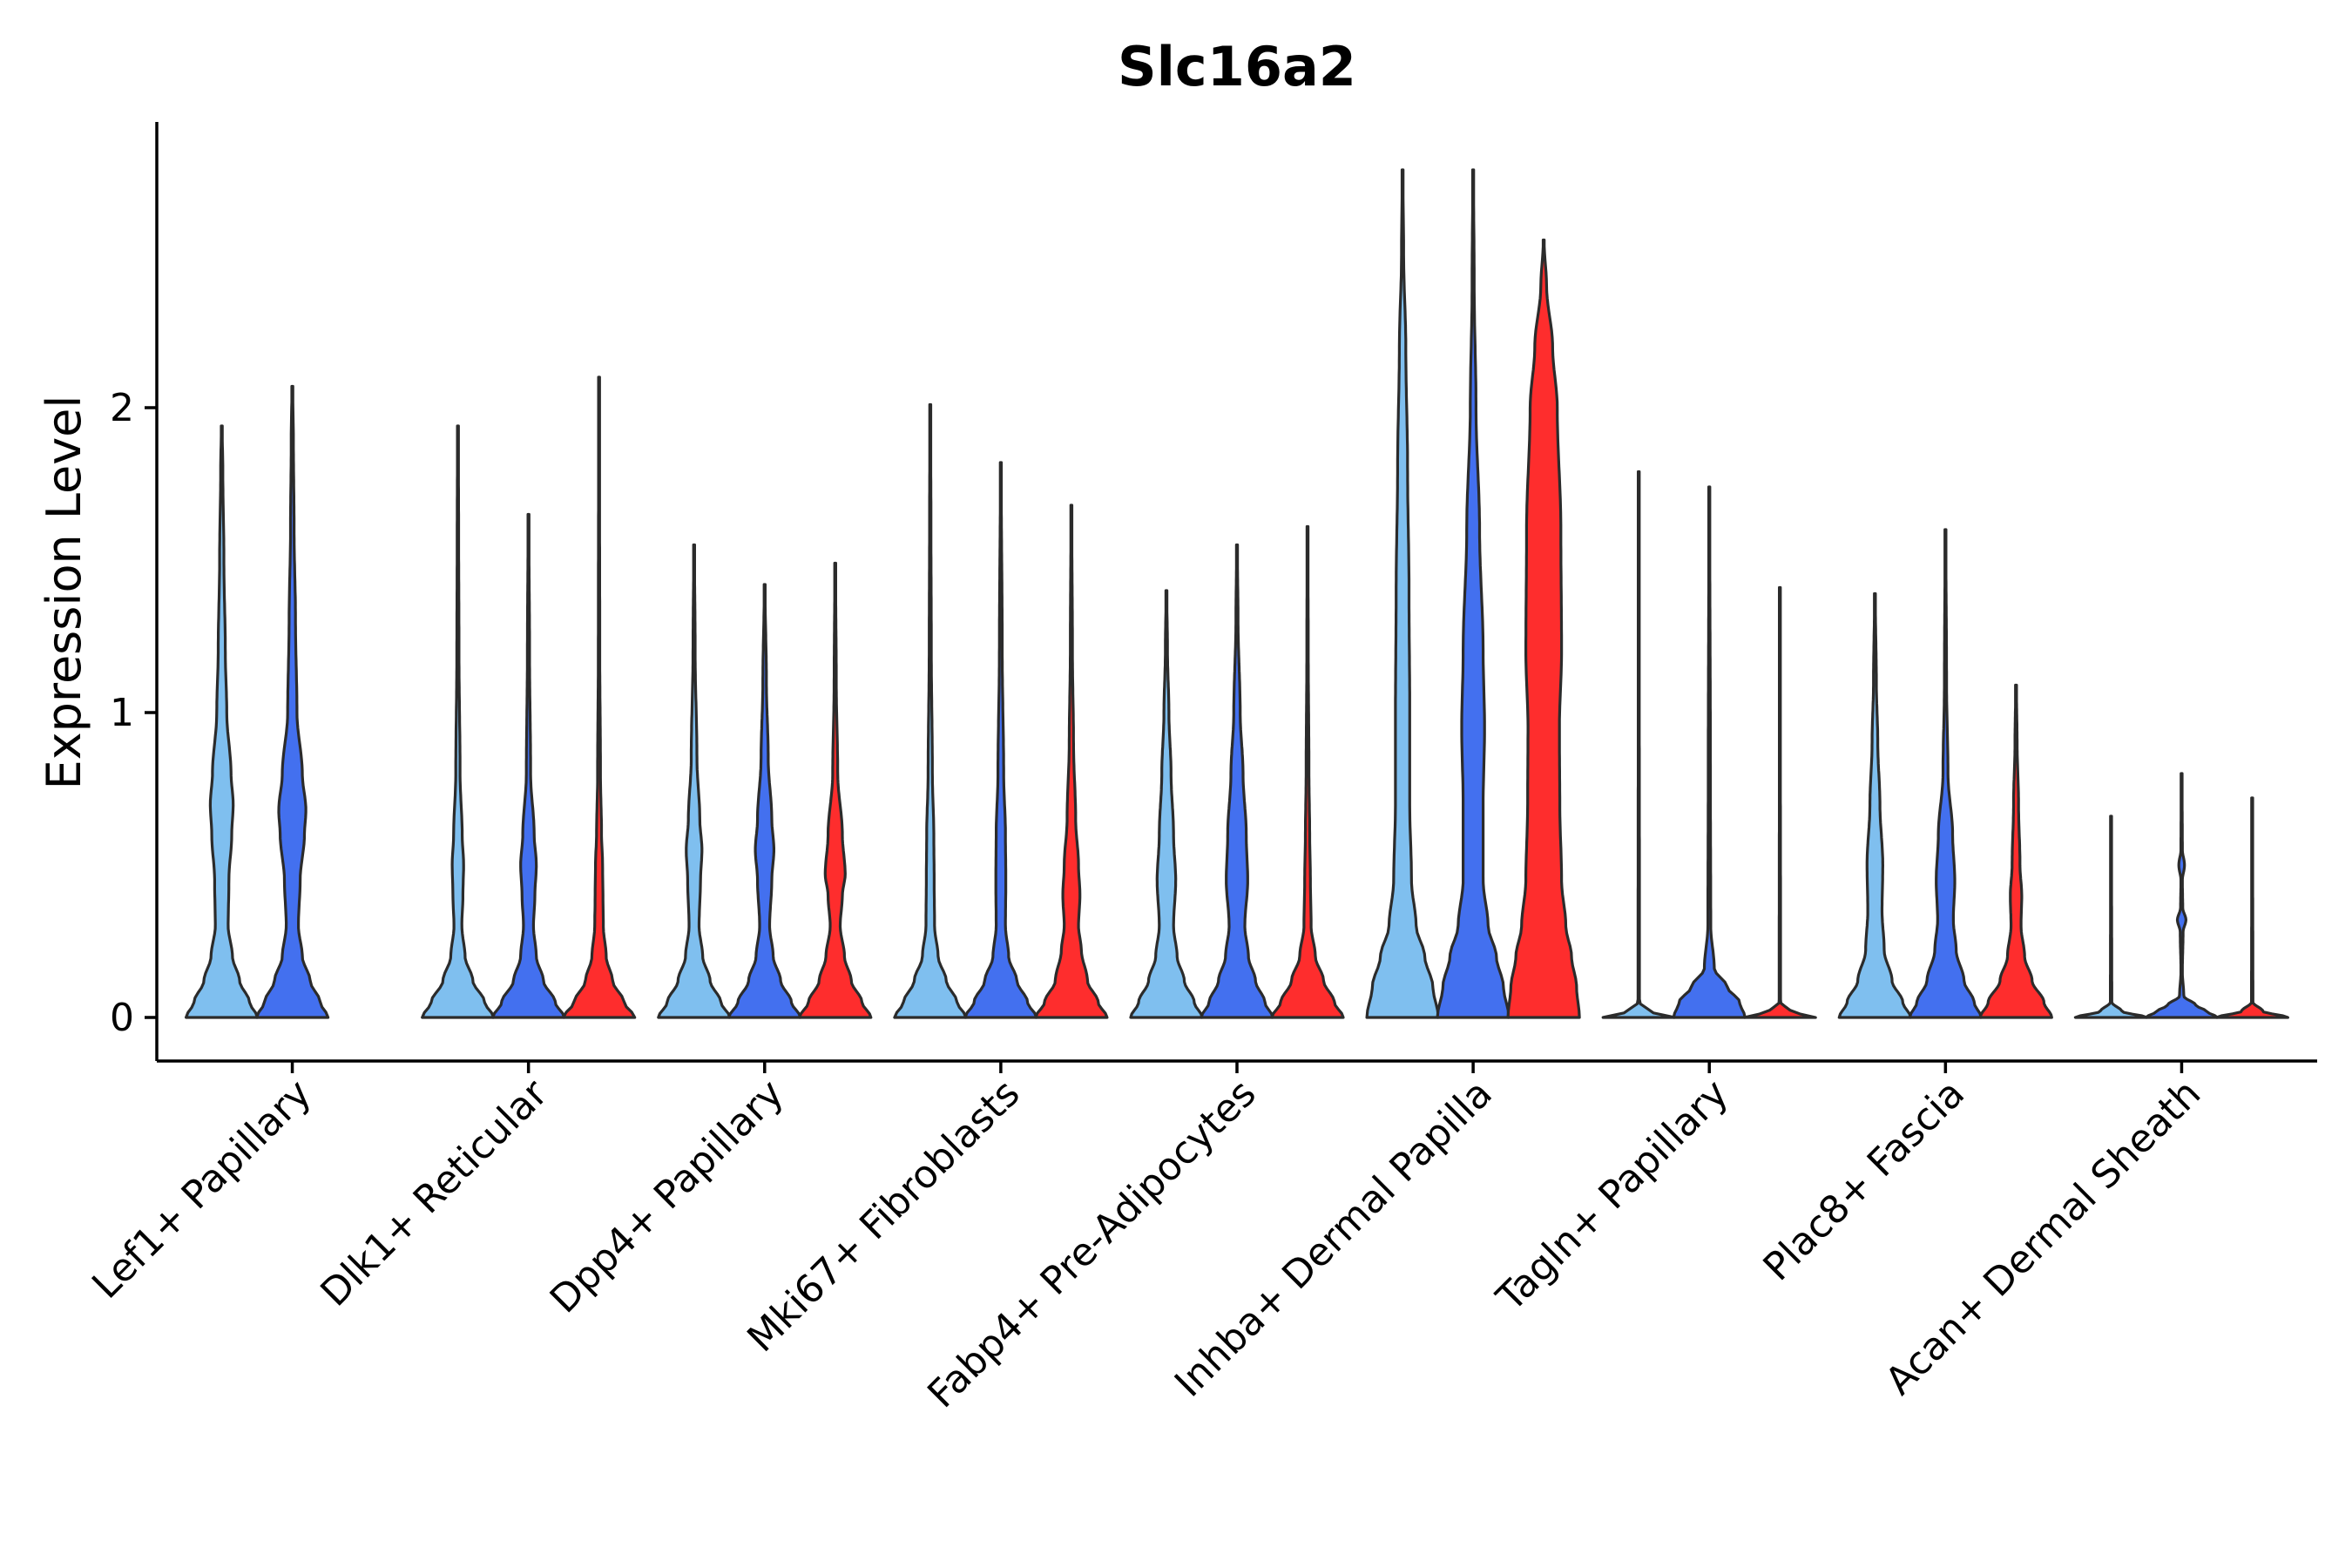  I want to click on x-tick-label-2: Dlk1+ Reticular, so click(434, 1193).